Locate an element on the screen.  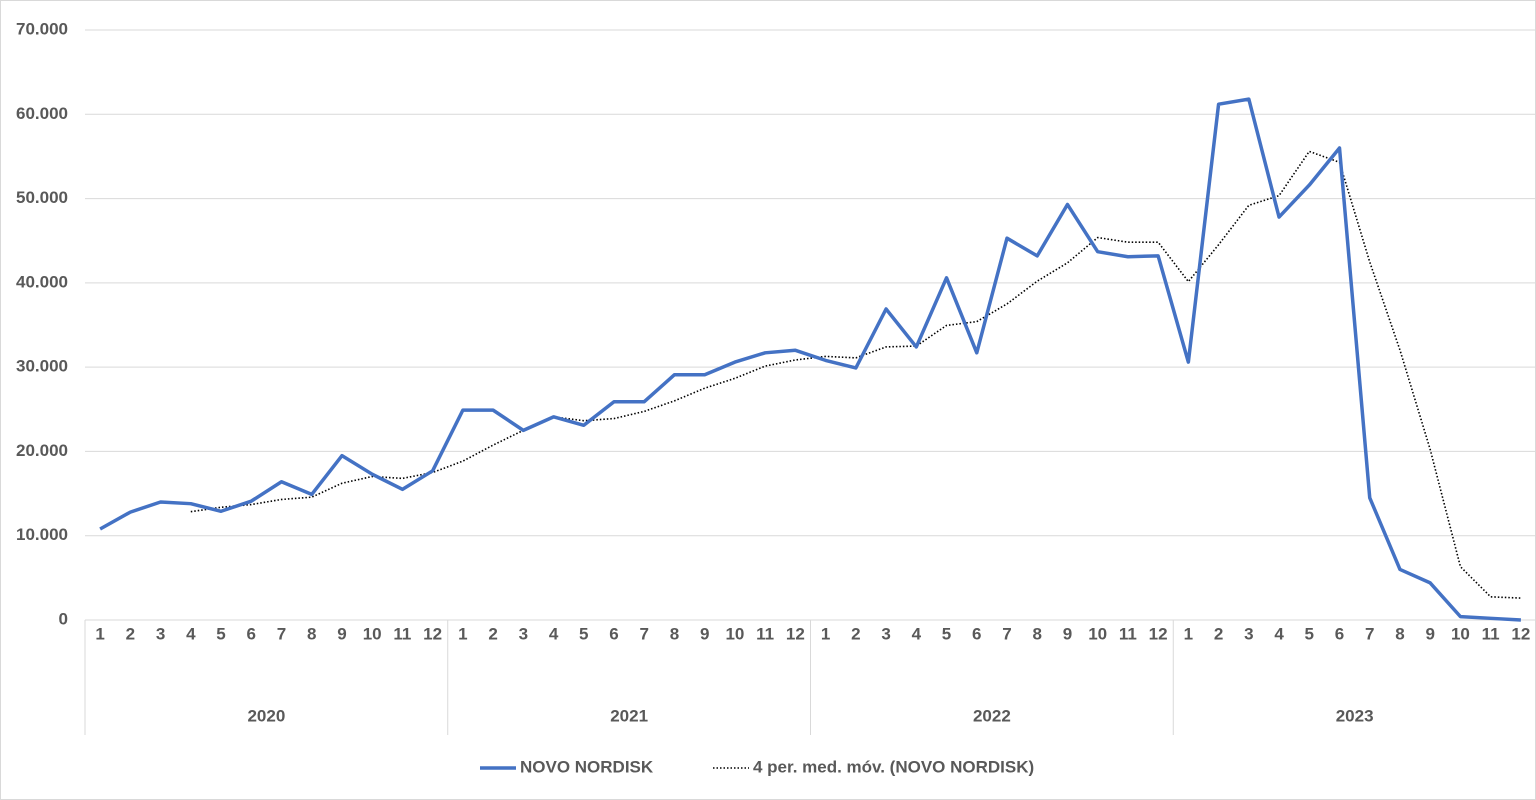
group-label: 2020 is located at coordinates (266, 715).